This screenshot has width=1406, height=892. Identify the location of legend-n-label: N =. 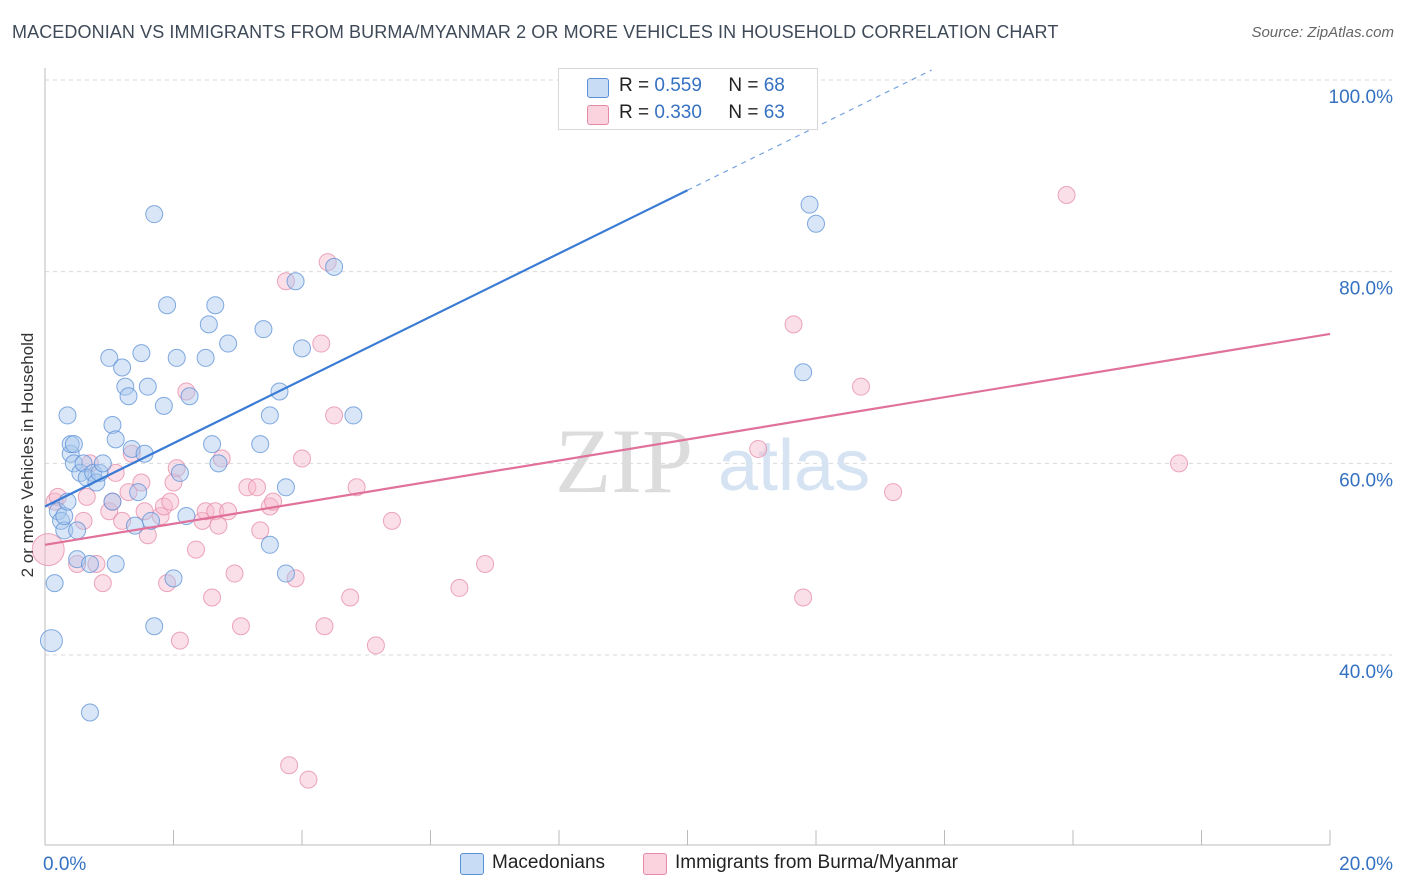
(743, 112).